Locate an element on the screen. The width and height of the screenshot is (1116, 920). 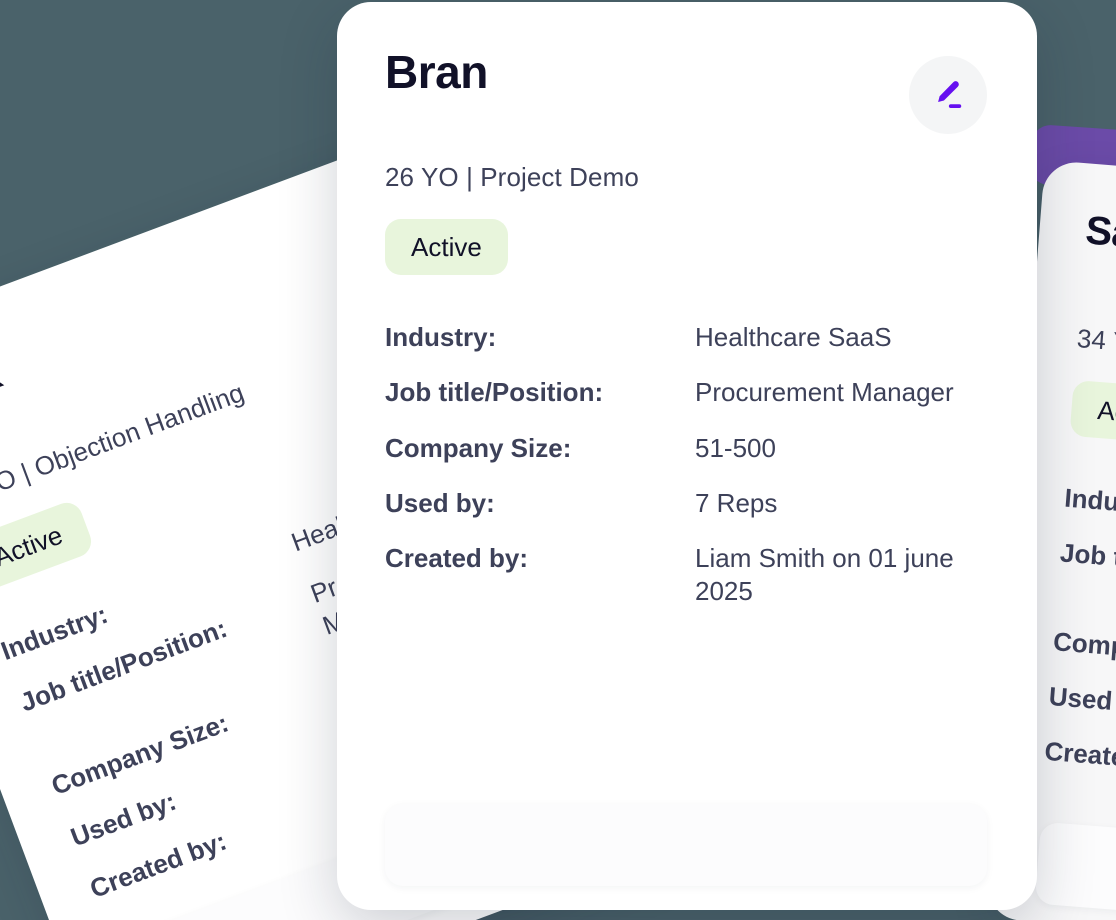
pencil-edit-icon is located at coordinates (948, 95).